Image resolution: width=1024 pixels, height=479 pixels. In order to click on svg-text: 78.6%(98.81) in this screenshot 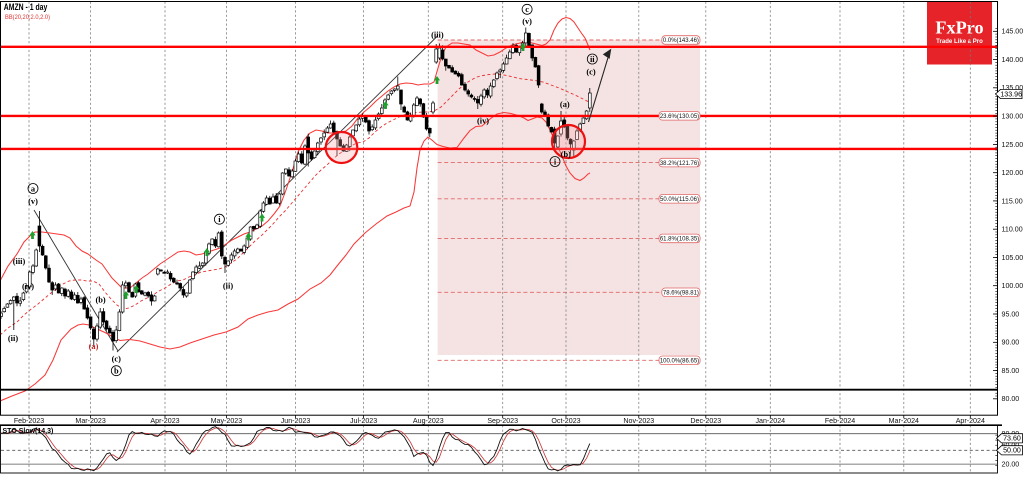, I will do `click(681, 294)`.